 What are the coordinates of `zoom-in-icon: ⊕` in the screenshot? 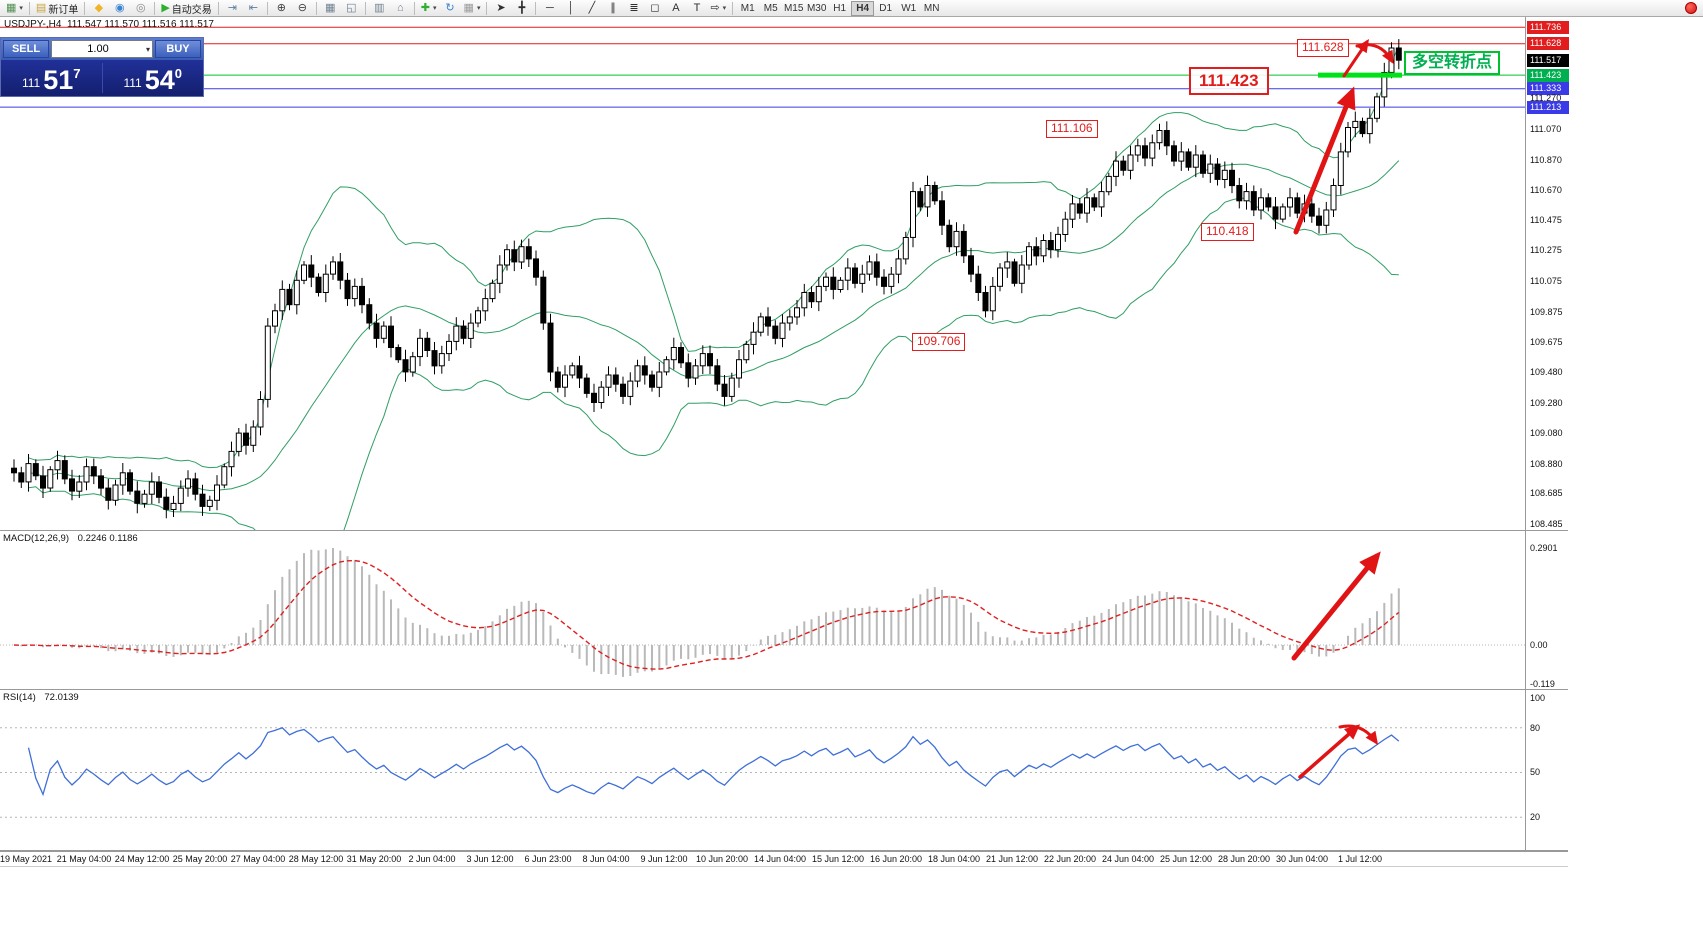 It's located at (281, 7).